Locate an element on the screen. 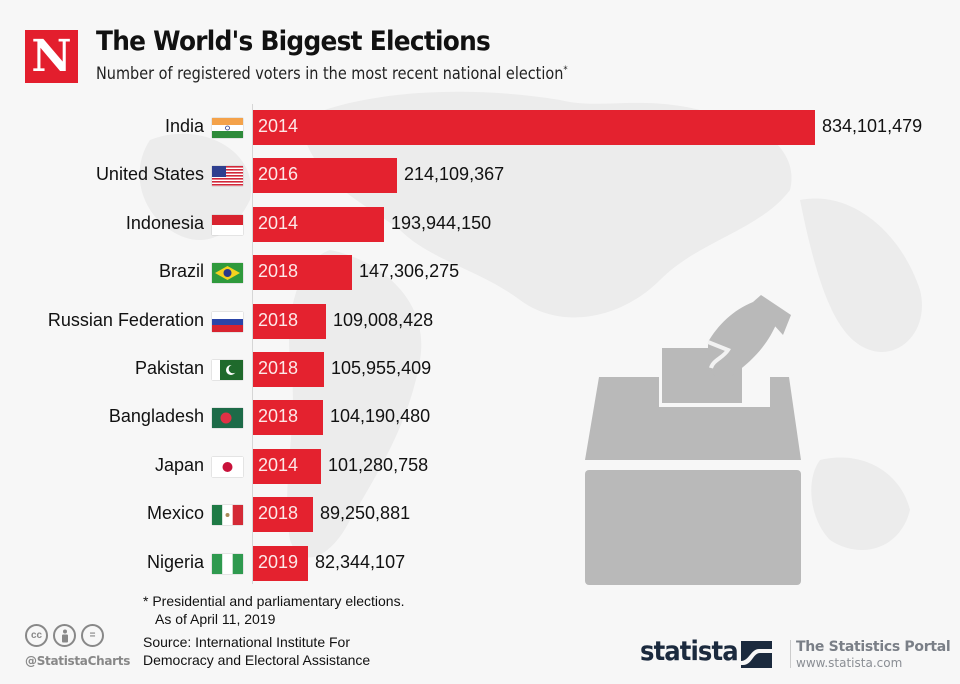  category-label: Russian Federation is located at coordinates (125, 319).